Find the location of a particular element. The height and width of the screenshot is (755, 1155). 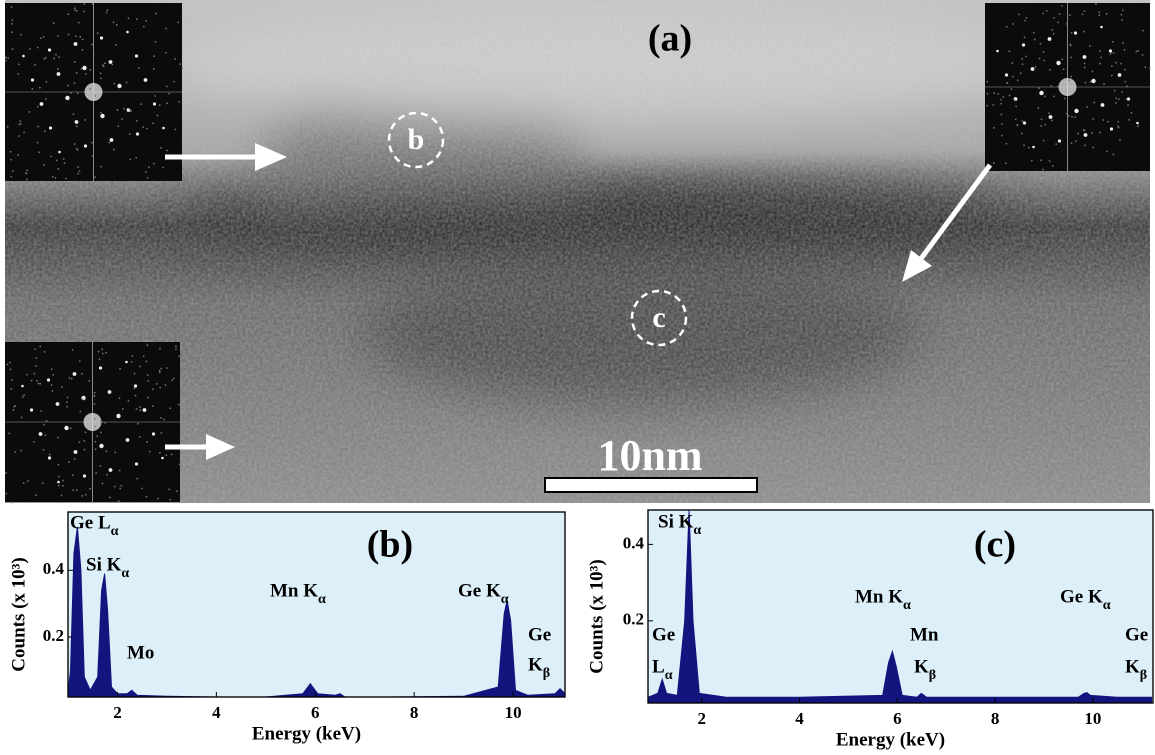

plot-frame is located at coordinates (900, 606).